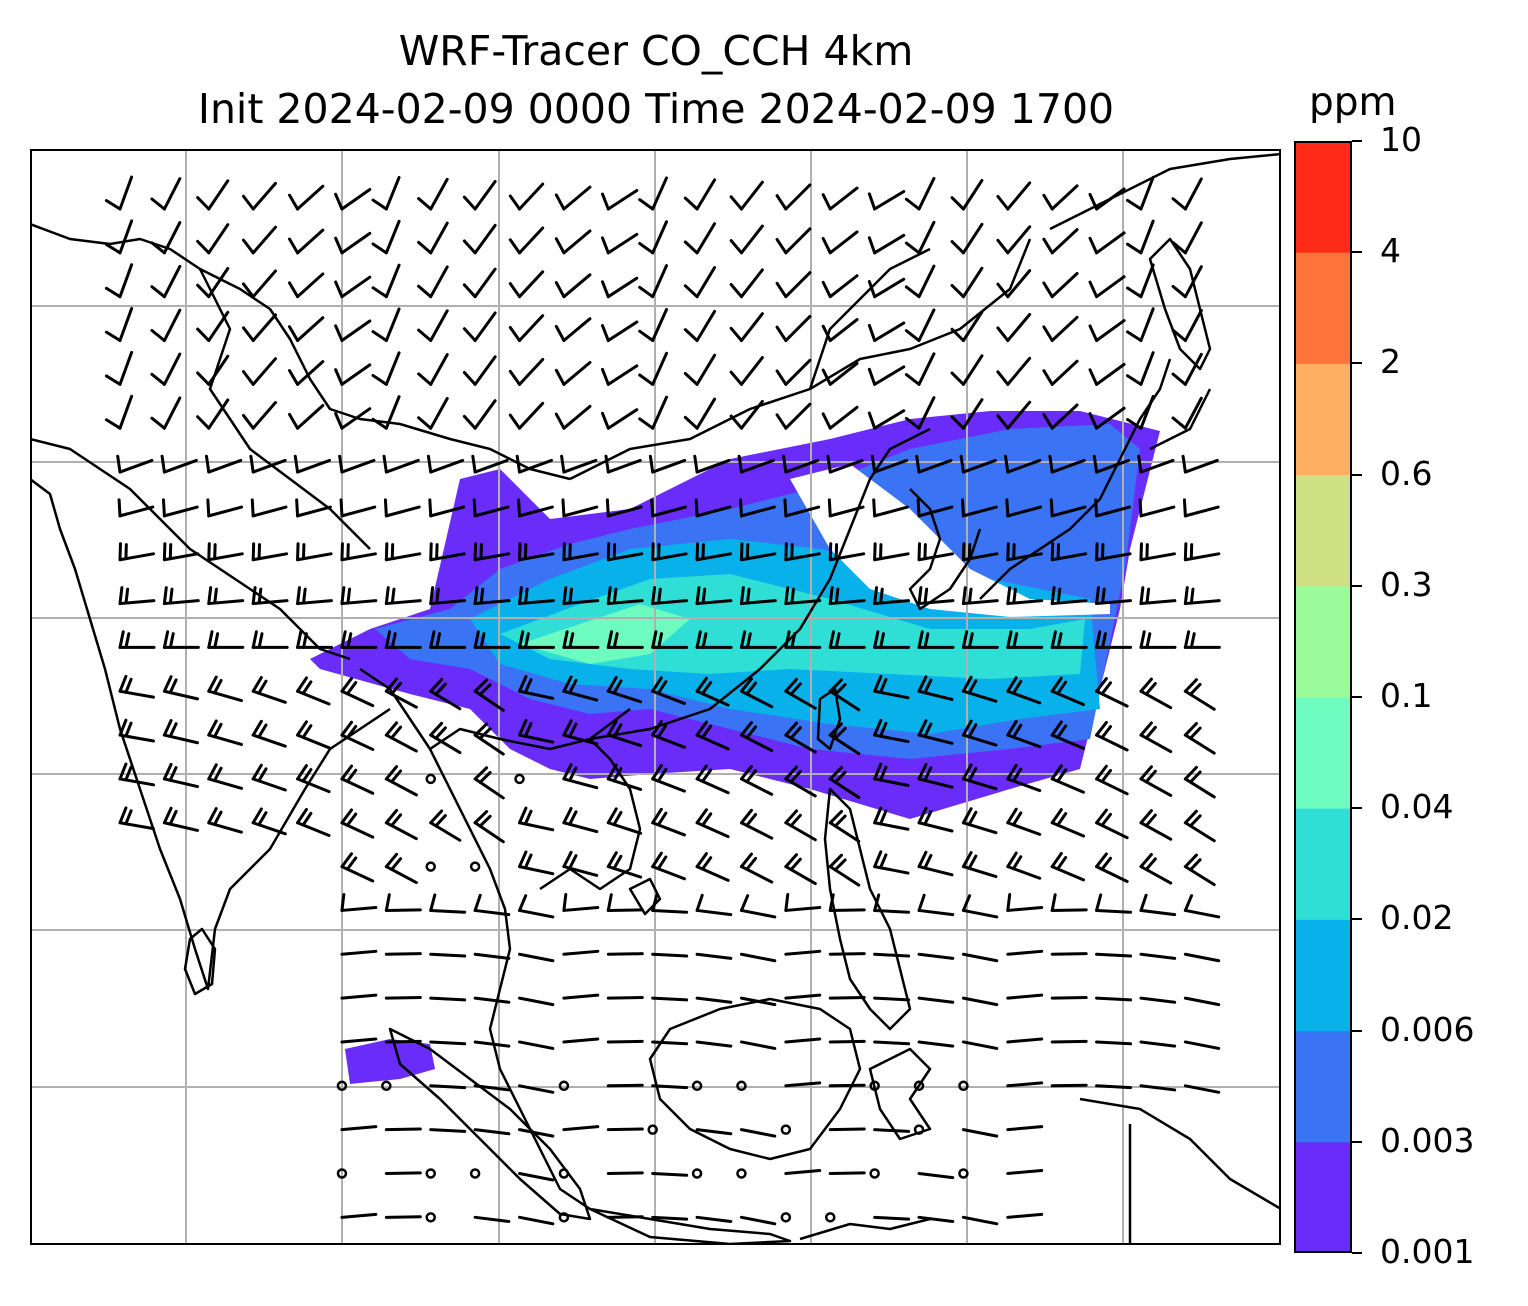 The height and width of the screenshot is (1306, 1528). What do you see at coordinates (1406, 584) in the screenshot?
I see `colorbar-tick-label: 0.3` at bounding box center [1406, 584].